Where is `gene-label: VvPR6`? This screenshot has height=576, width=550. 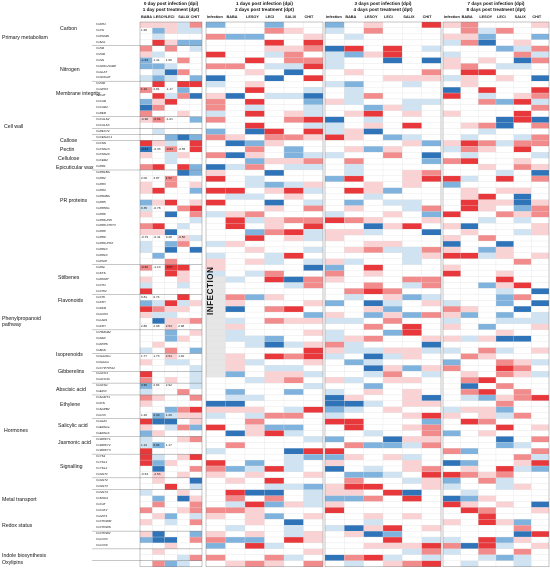 gene-label: VvPR6 is located at coordinates (101, 213).